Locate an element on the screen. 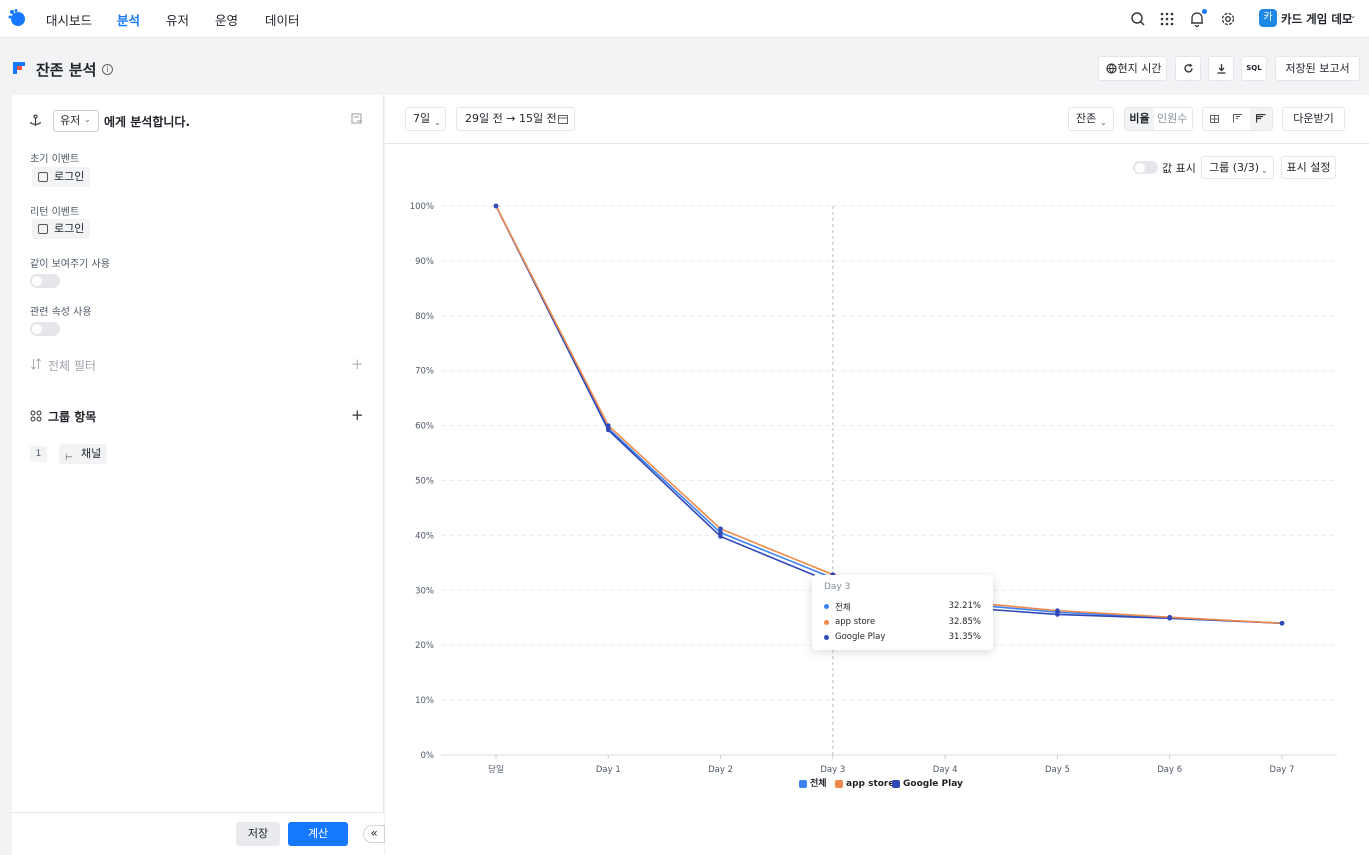  related-attr-toggle is located at coordinates (45, 329).